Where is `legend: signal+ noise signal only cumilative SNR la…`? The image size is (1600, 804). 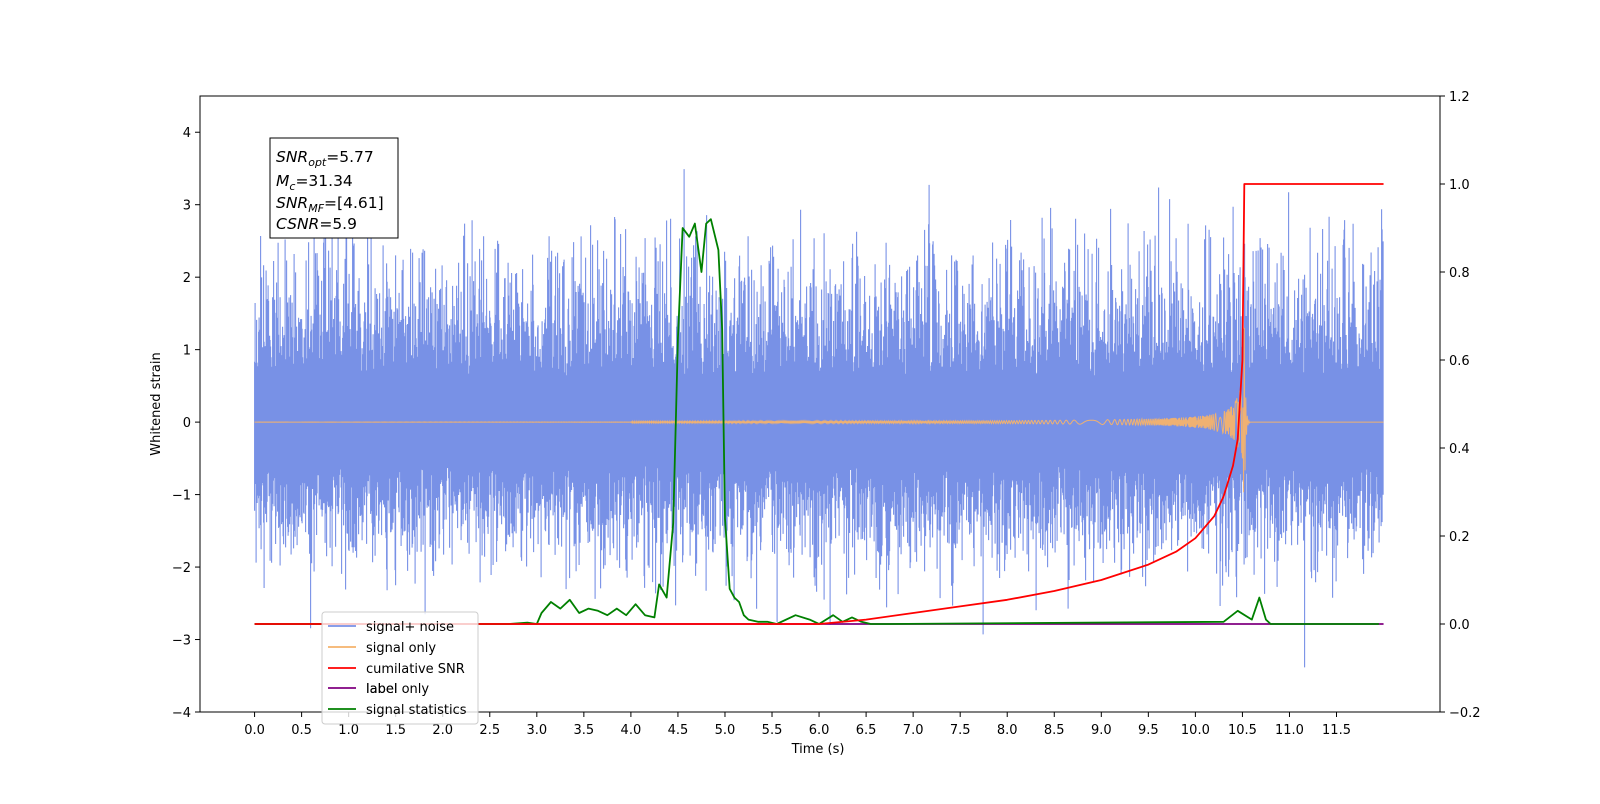 legend: signal+ noise signal only cumilative SNR la… is located at coordinates (400, 668).